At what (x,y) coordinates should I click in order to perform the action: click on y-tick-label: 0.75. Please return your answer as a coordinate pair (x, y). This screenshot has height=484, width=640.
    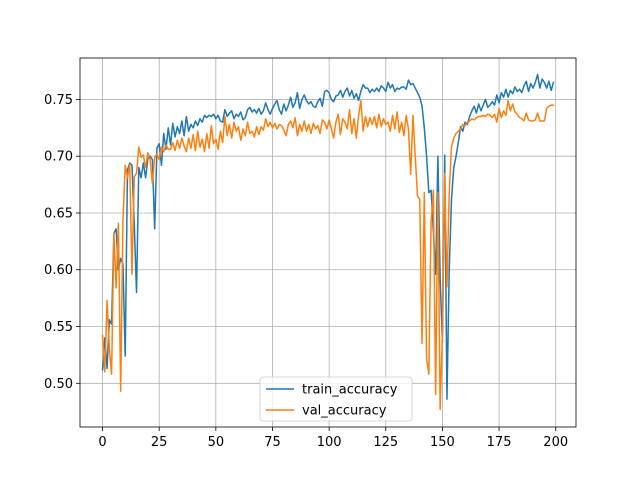
    Looking at the image, I should click on (58, 100).